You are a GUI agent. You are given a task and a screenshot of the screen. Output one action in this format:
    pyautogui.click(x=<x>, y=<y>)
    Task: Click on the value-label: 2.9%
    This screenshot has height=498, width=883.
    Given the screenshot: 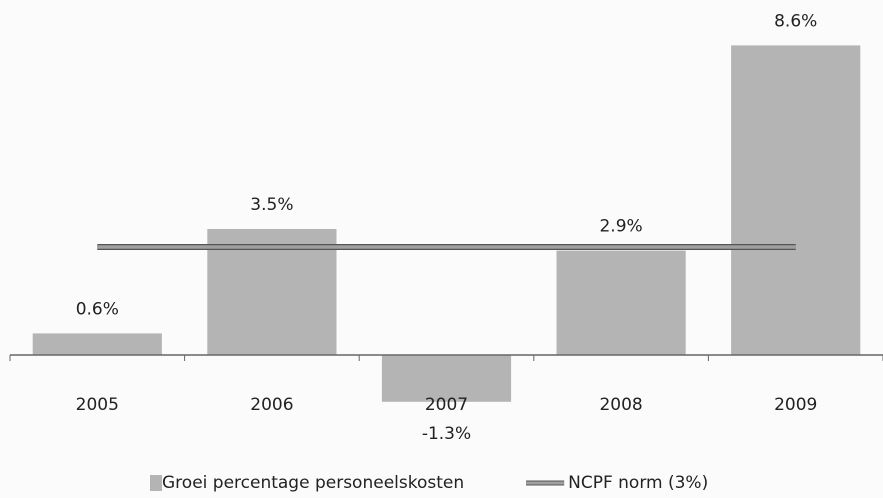 What is the action you would take?
    pyautogui.click(x=620, y=227)
    